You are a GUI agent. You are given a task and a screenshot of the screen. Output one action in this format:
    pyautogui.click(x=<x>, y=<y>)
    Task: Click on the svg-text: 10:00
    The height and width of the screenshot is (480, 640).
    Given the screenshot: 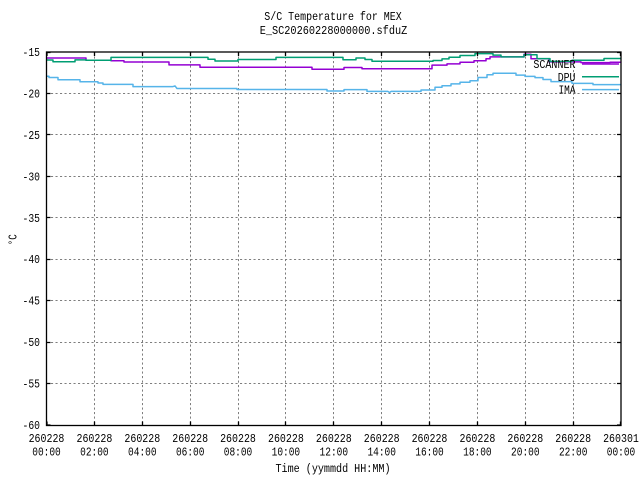 What is the action you would take?
    pyautogui.click(x=286, y=453)
    